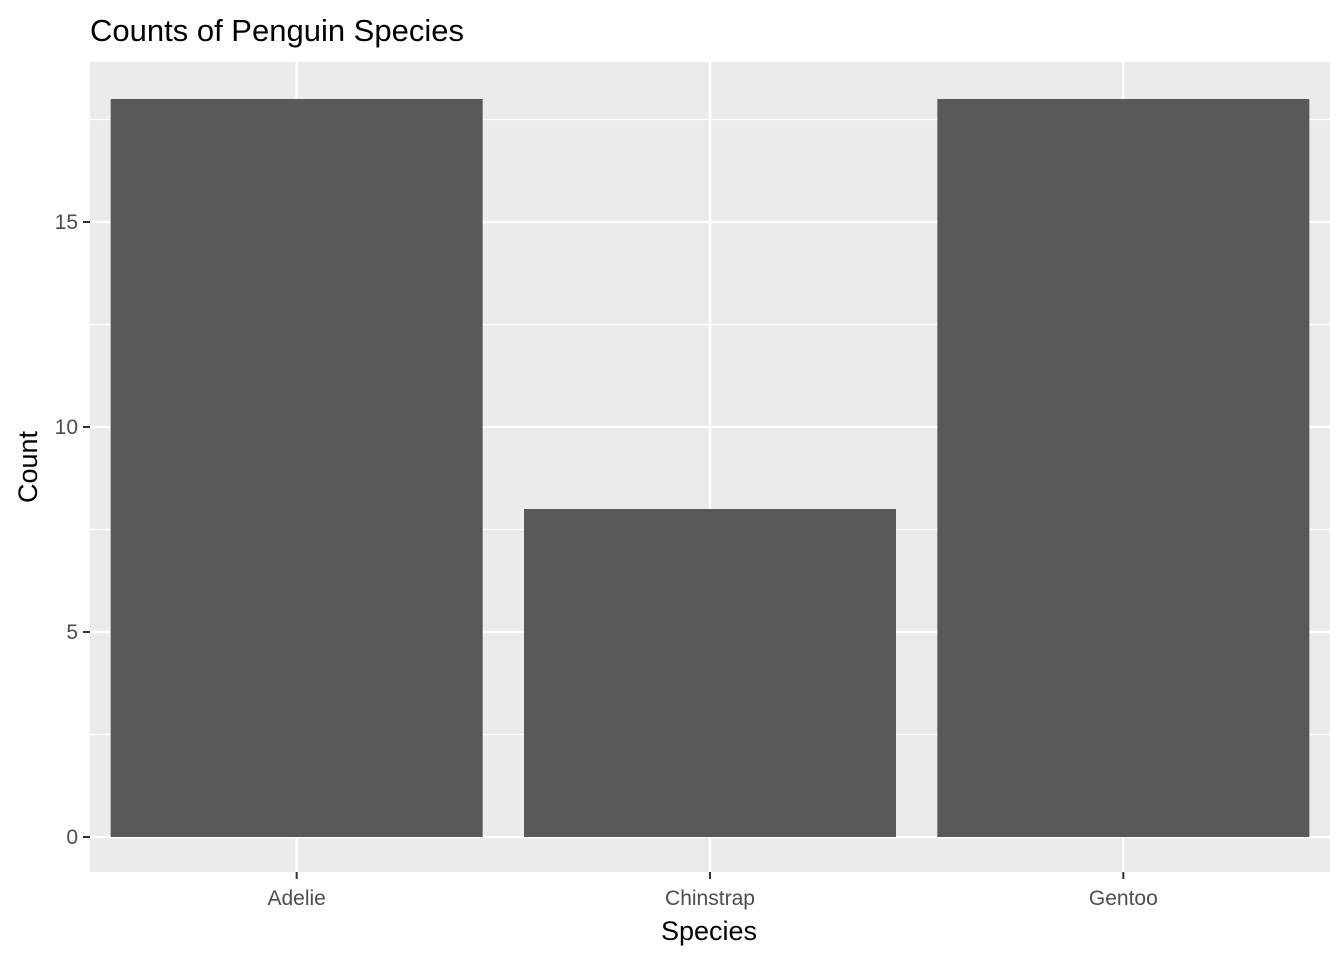 This screenshot has height=960, width=1344. Describe the element at coordinates (72, 837) in the screenshot. I see `y-tick-label: 0` at that location.